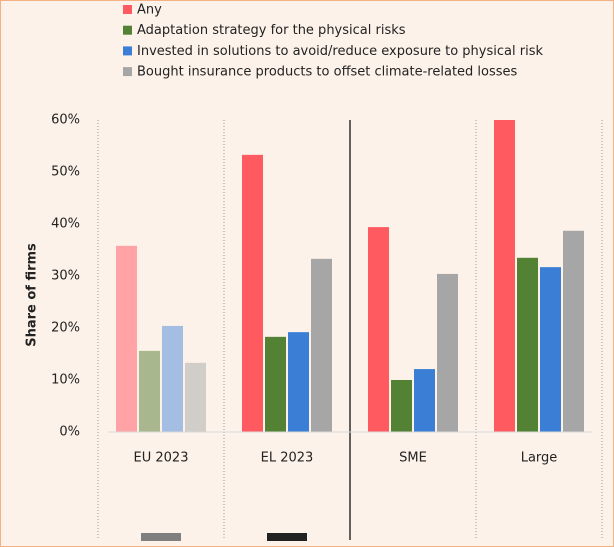  What do you see at coordinates (65, 120) in the screenshot?
I see `y-tick-label: 60%` at bounding box center [65, 120].